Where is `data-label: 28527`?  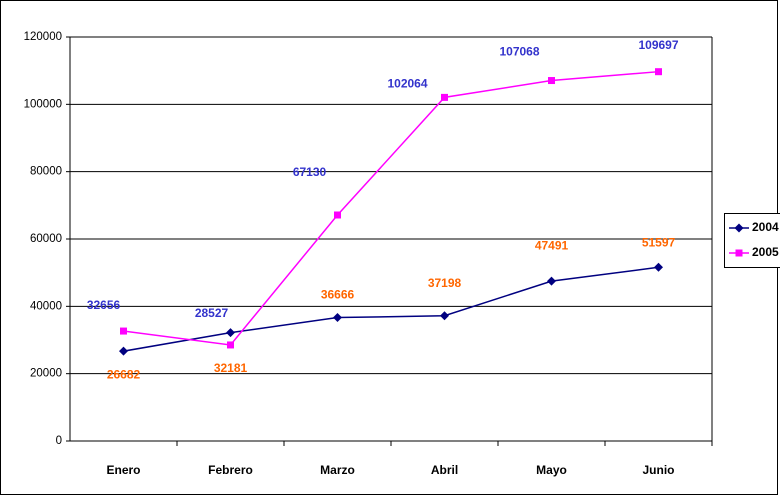
data-label: 28527 is located at coordinates (212, 313).